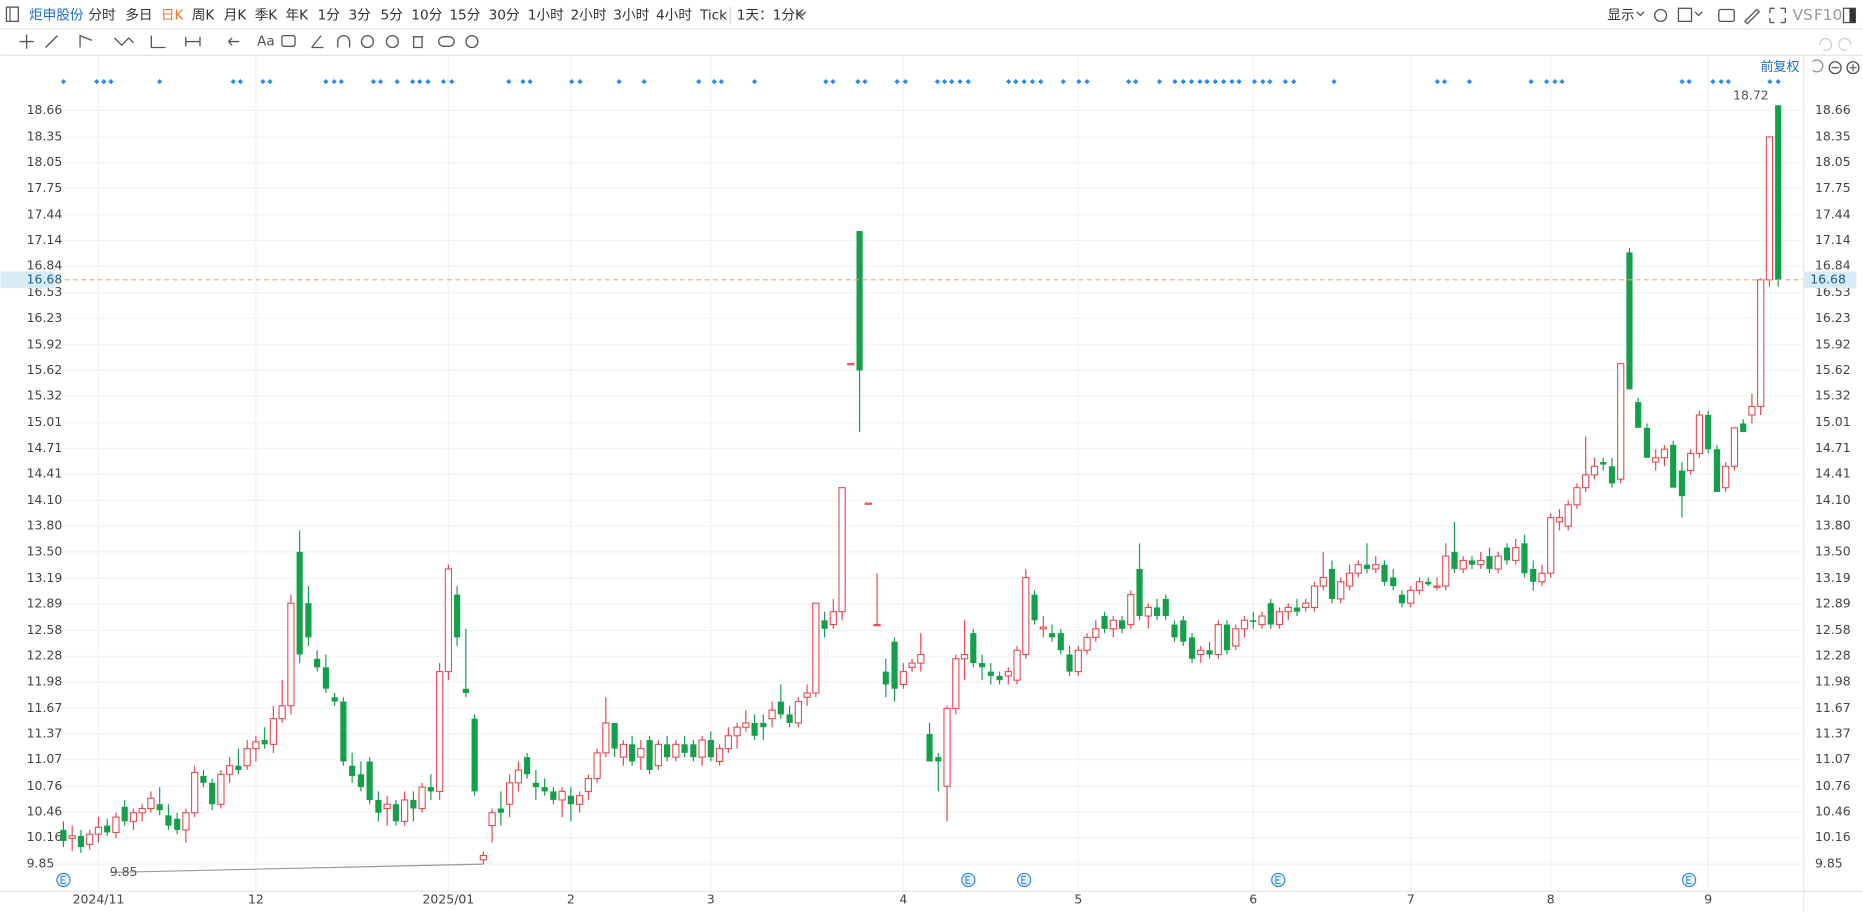  Describe the element at coordinates (86, 41) in the screenshot. I see `channel-tool` at that location.